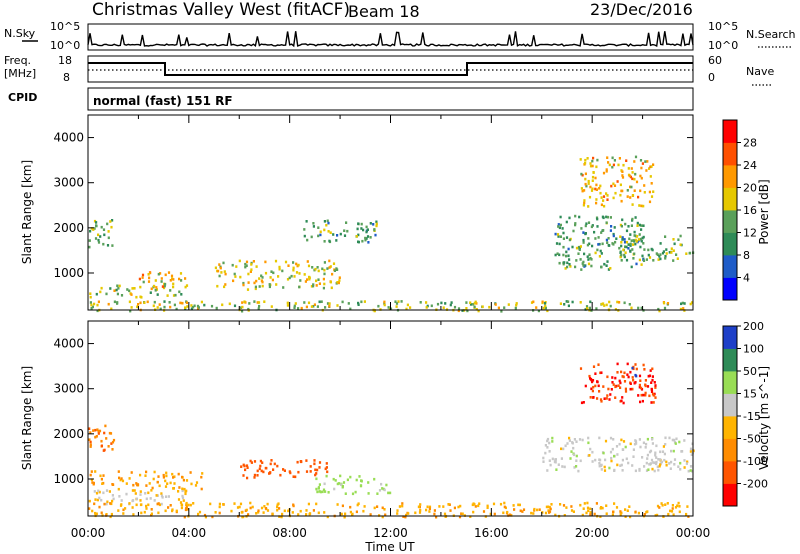 This screenshot has height=554, width=800. What do you see at coordinates (389, 547) in the screenshot?
I see `x-axis-label: Time UT` at bounding box center [389, 547].